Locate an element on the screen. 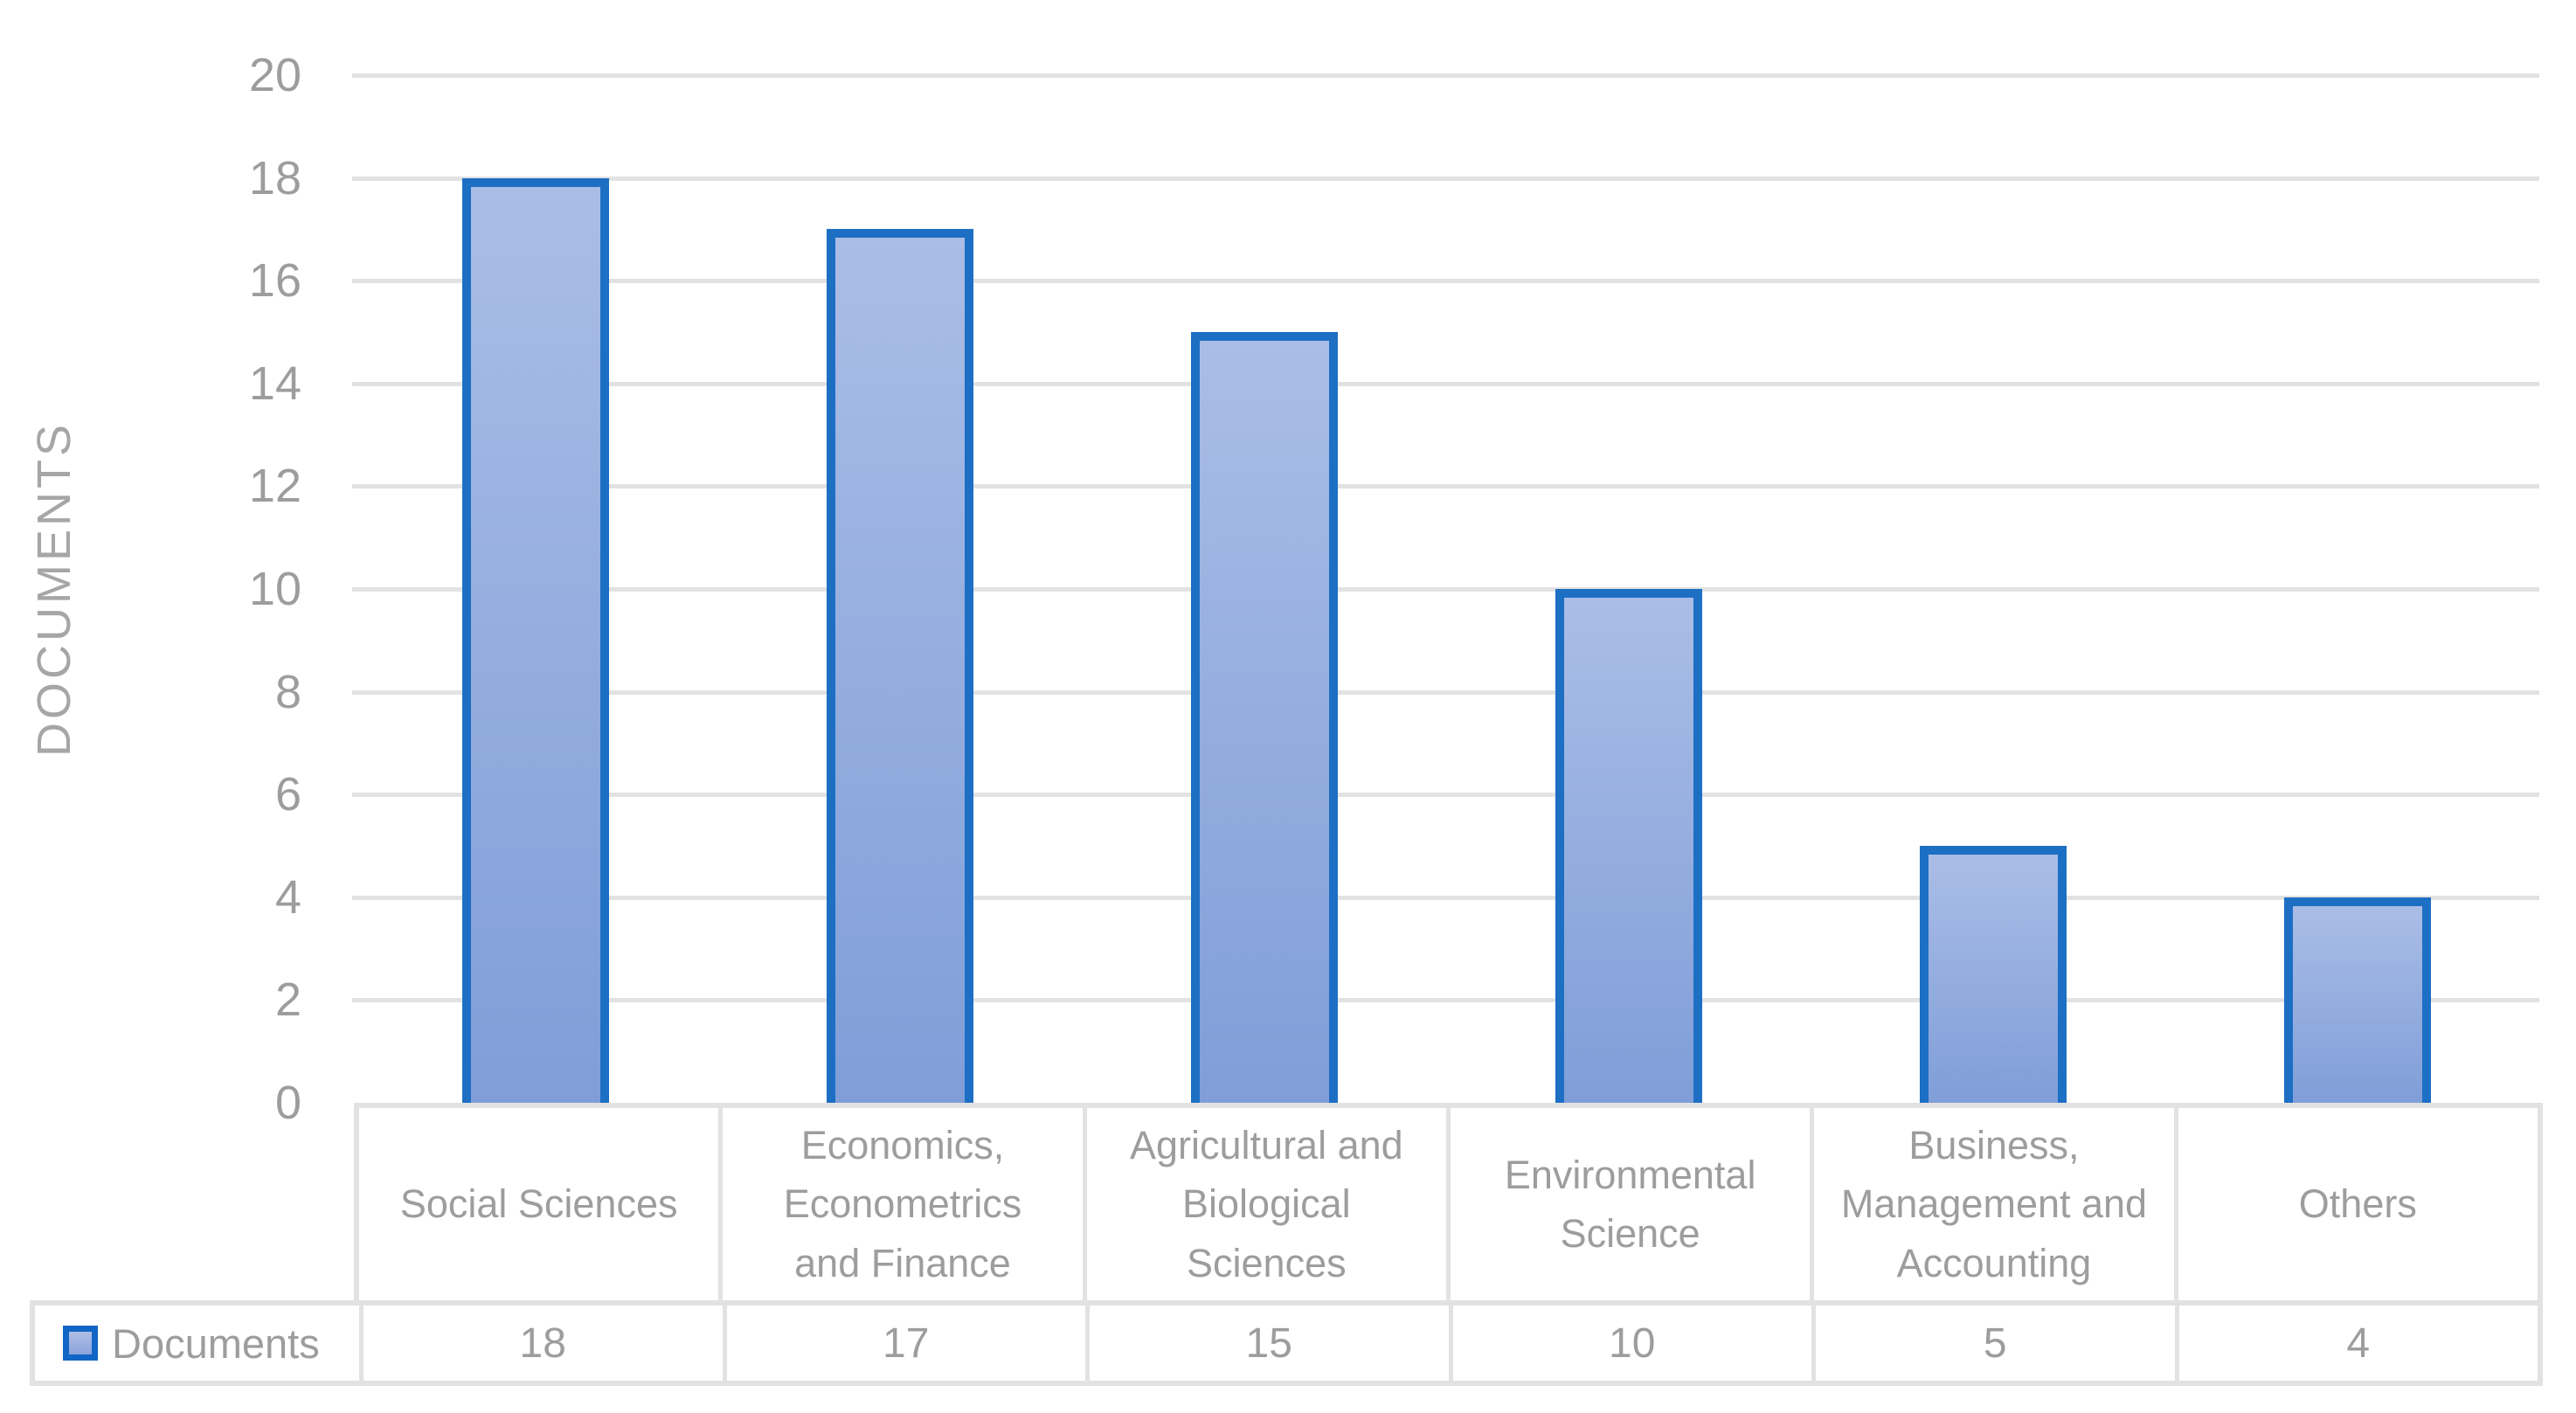  value-cell-economics-econometrics-and-finance: 17 is located at coordinates (904, 1343).